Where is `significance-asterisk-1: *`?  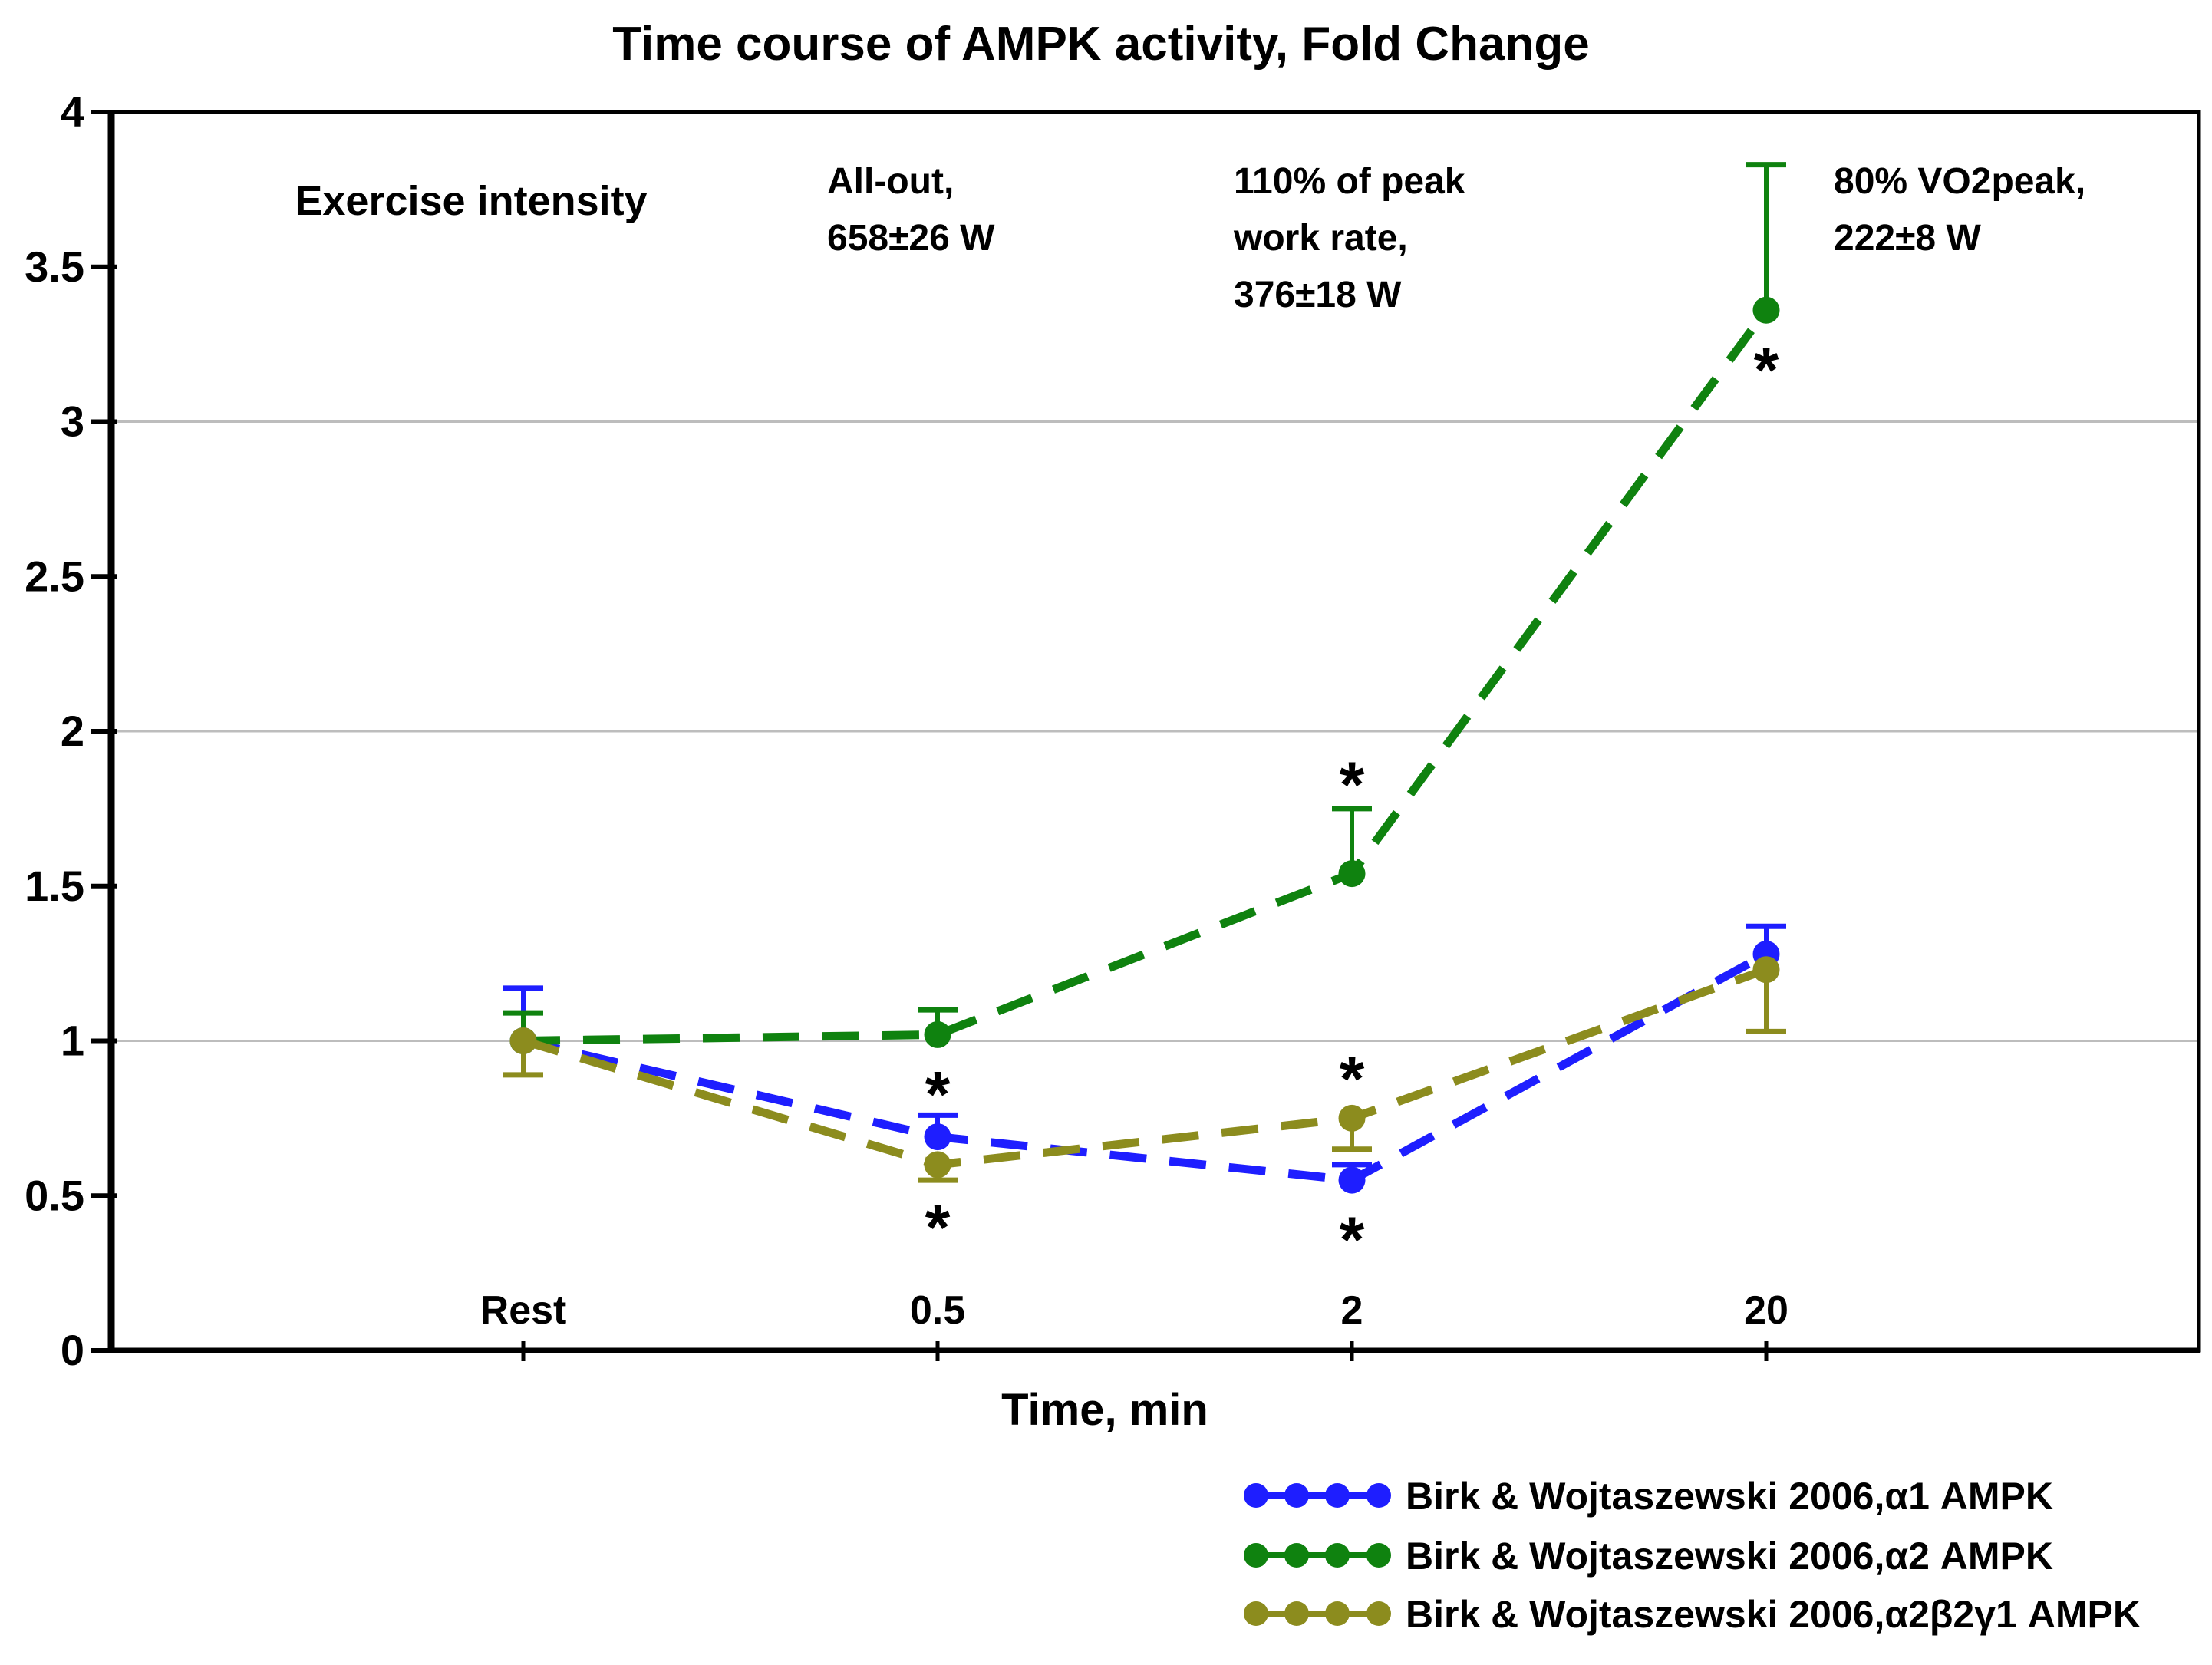 significance-asterisk-1: * is located at coordinates (938, 1227).